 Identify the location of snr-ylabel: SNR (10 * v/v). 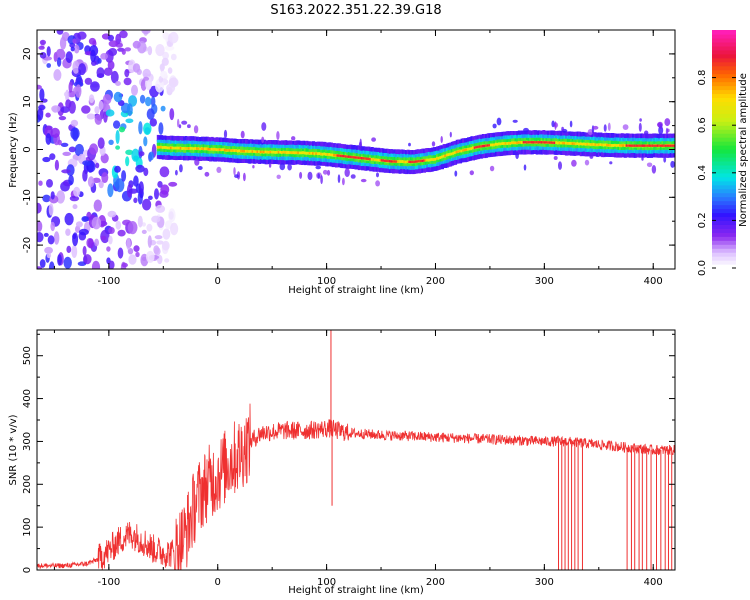
(13, 449).